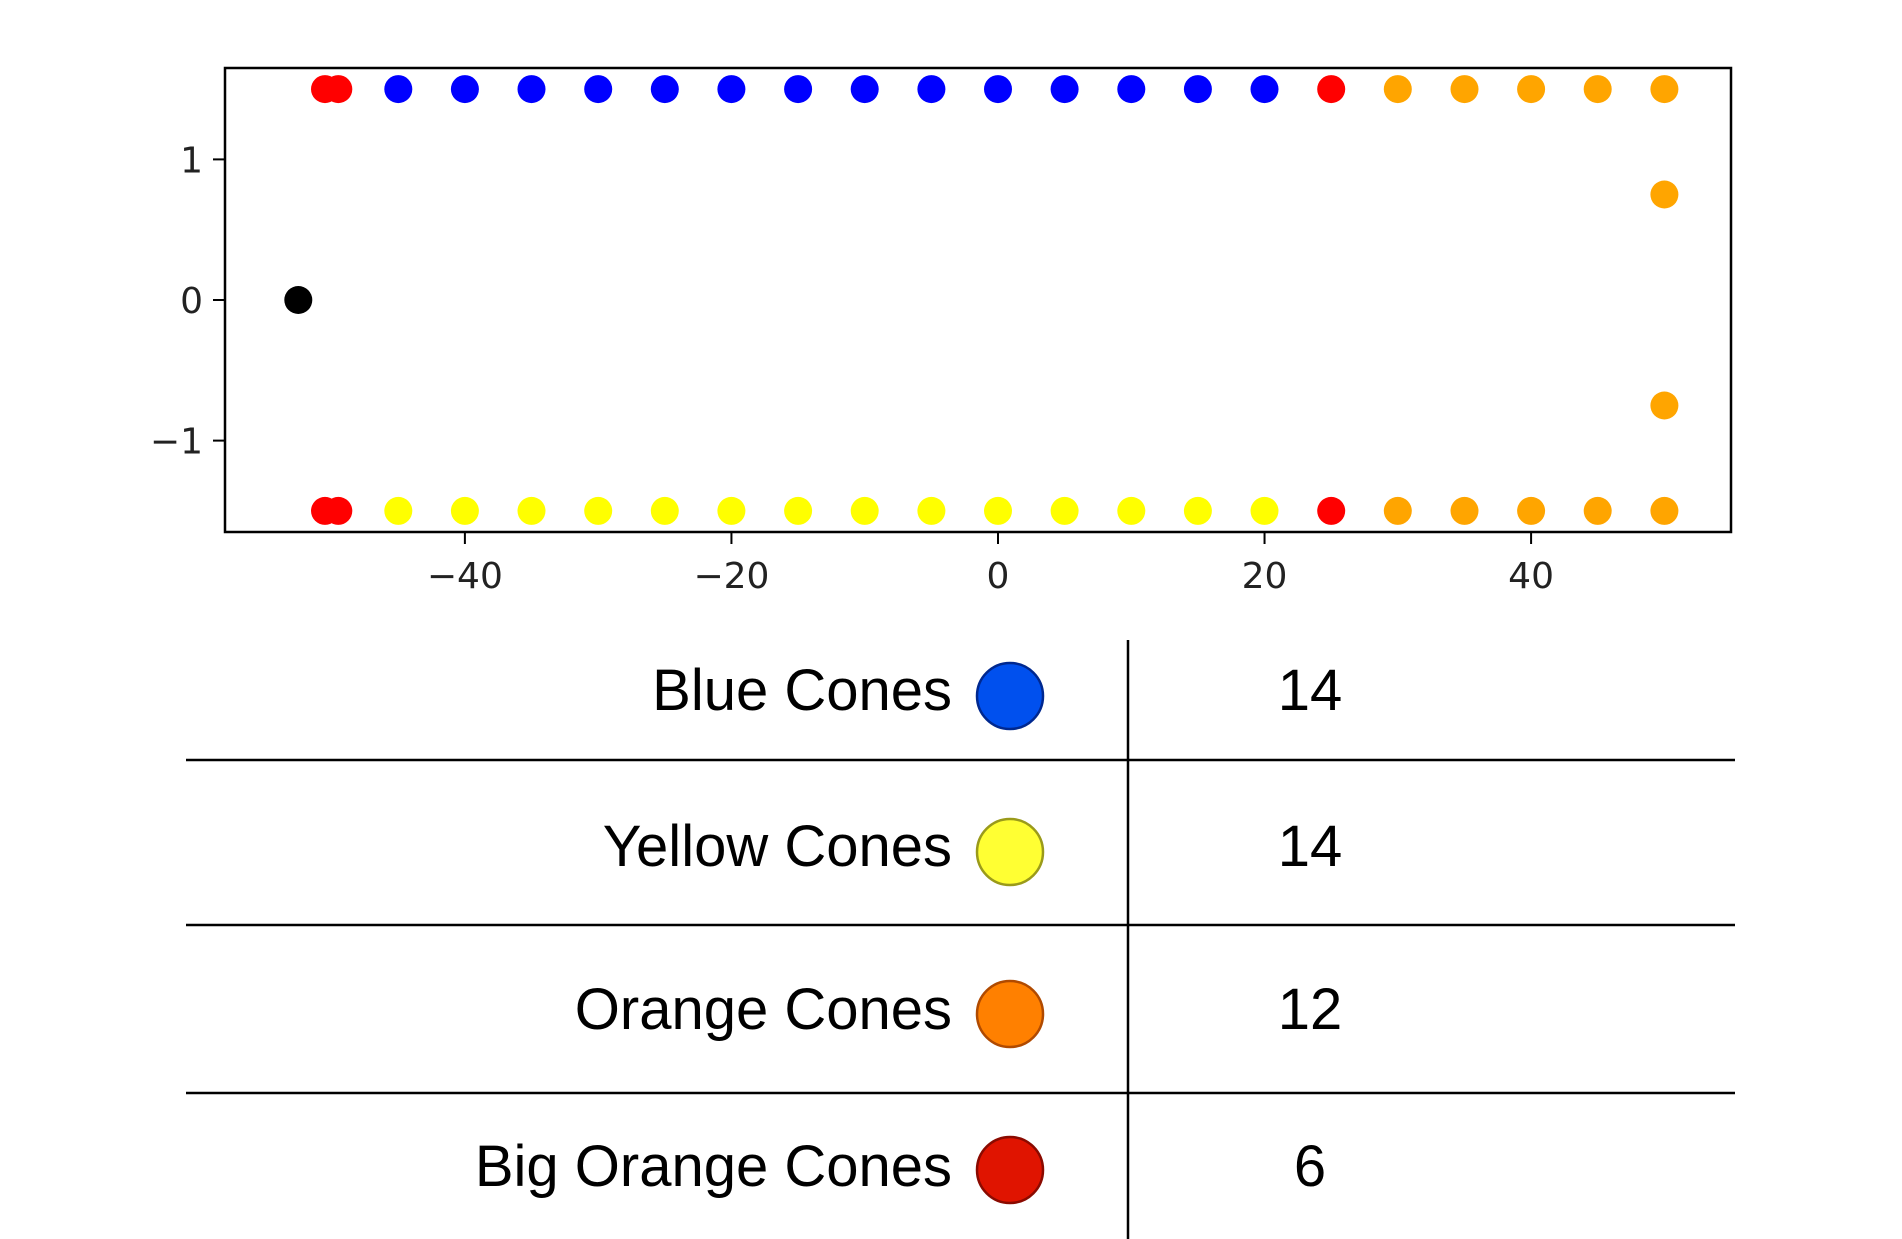 Image resolution: width=1902 pixels, height=1239 pixels. What do you see at coordinates (998, 576) in the screenshot?
I see `x-tick-label: 0` at bounding box center [998, 576].